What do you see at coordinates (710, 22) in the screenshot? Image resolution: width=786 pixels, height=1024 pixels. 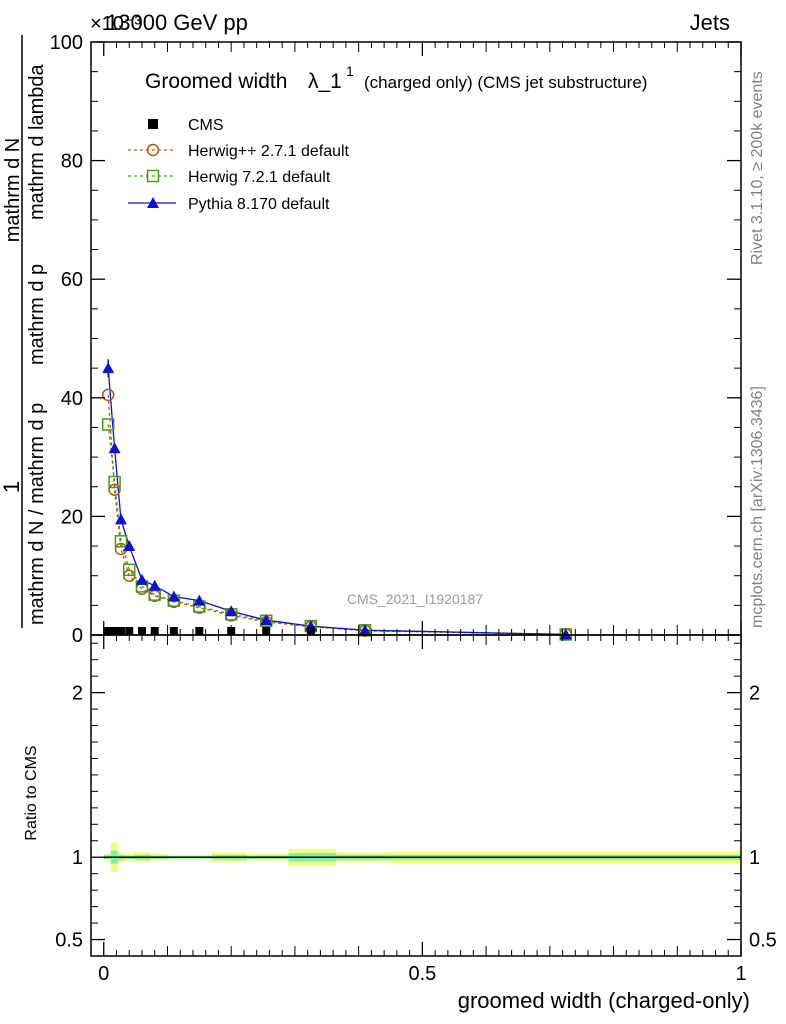 I see `process-label: Jets` at bounding box center [710, 22].